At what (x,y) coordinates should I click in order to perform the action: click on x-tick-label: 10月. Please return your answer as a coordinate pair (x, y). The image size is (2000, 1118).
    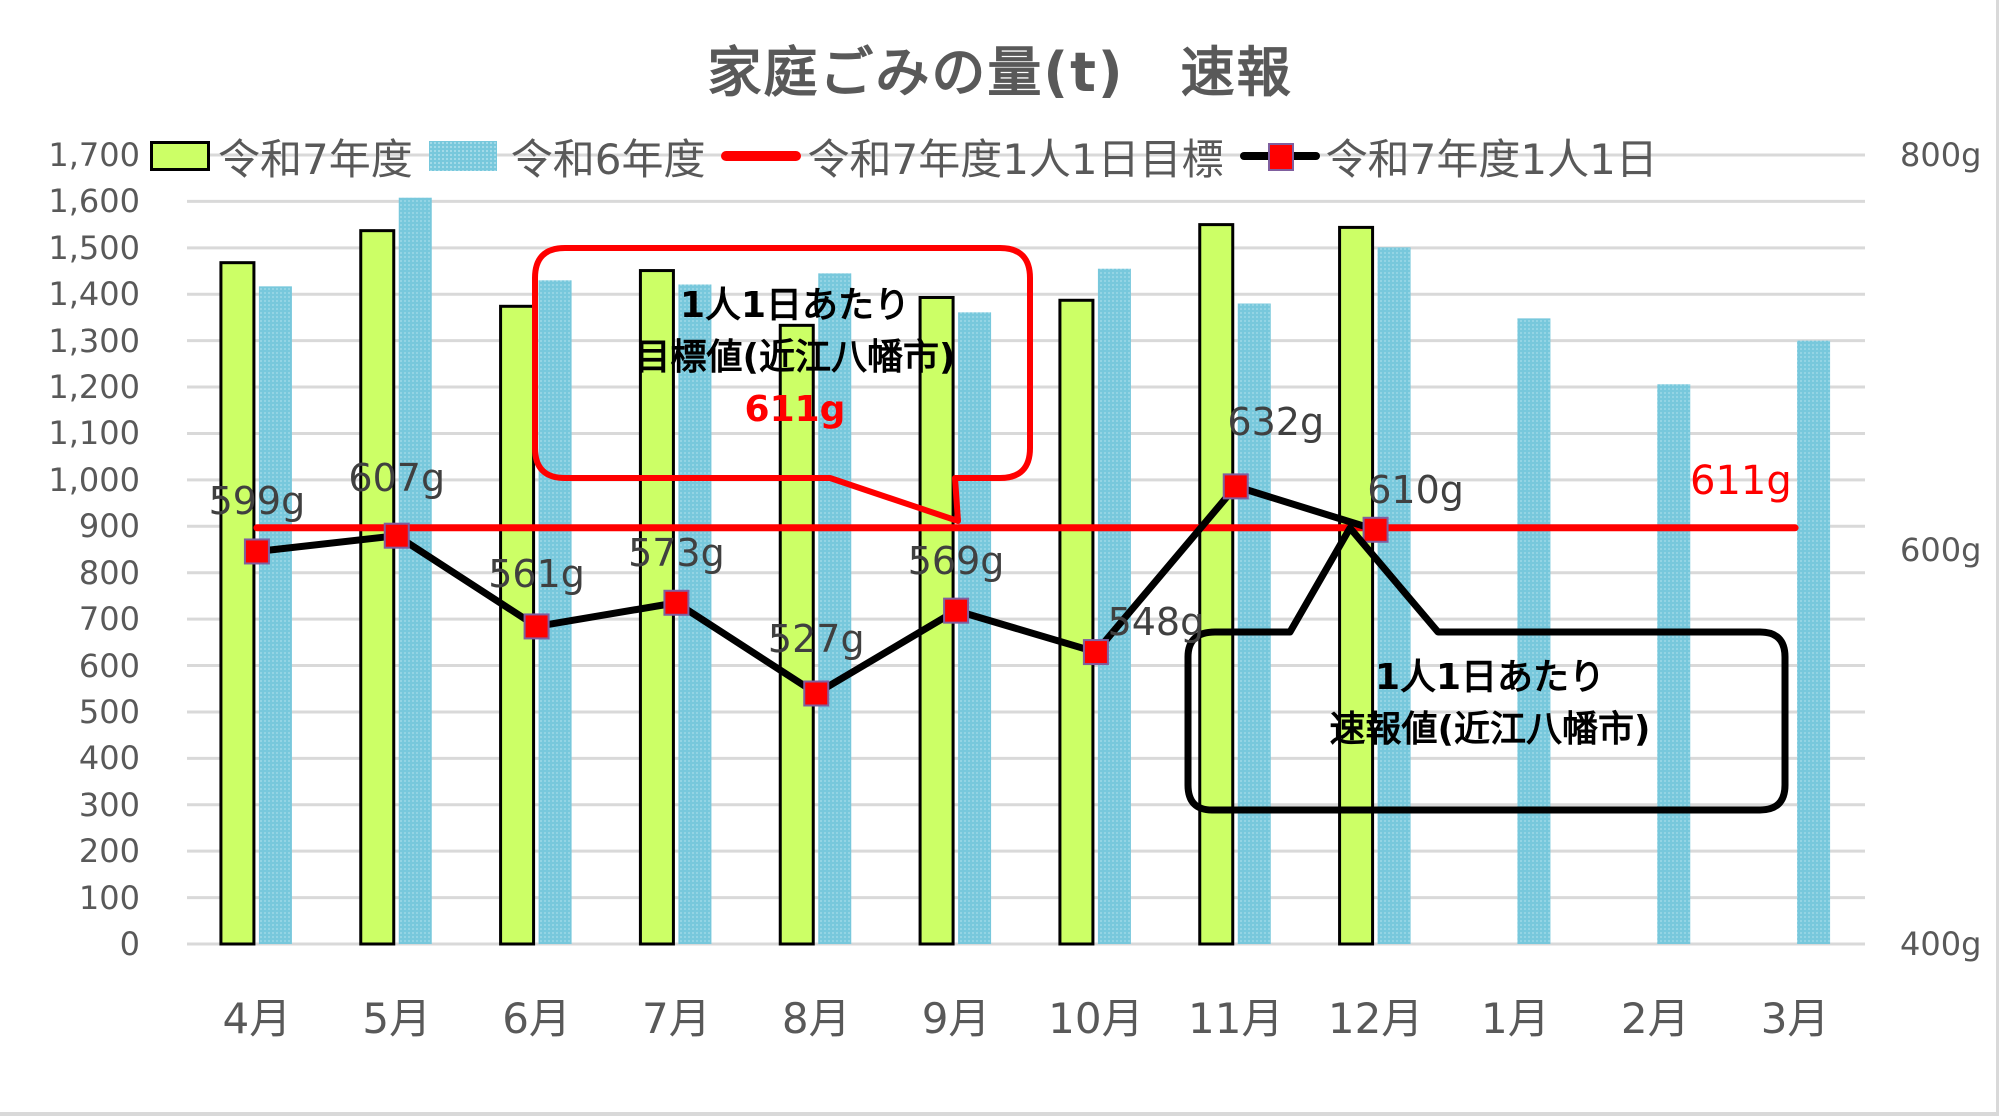
    Looking at the image, I should click on (1096, 1018).